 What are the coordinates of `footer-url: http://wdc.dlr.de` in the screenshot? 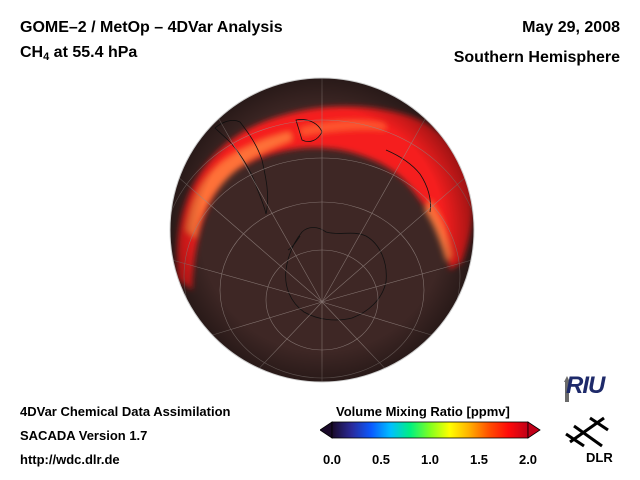 It's located at (70, 459).